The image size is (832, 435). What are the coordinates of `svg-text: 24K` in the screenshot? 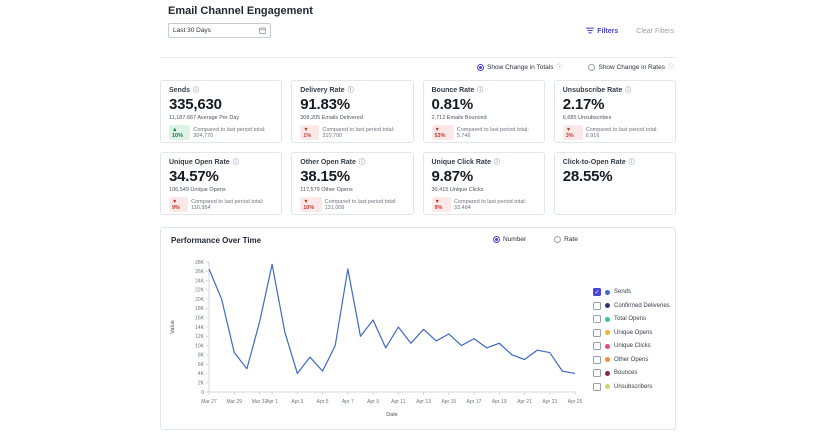 It's located at (200, 281).